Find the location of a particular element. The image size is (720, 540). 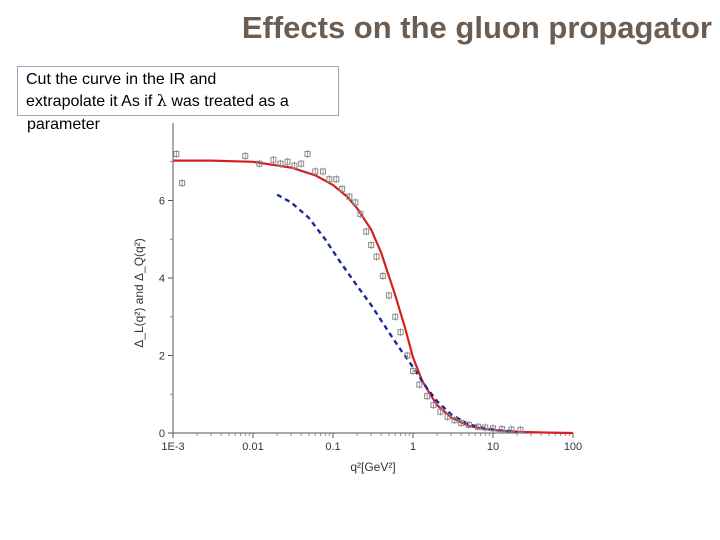

x-tick-label: 100 is located at coordinates (573, 447).